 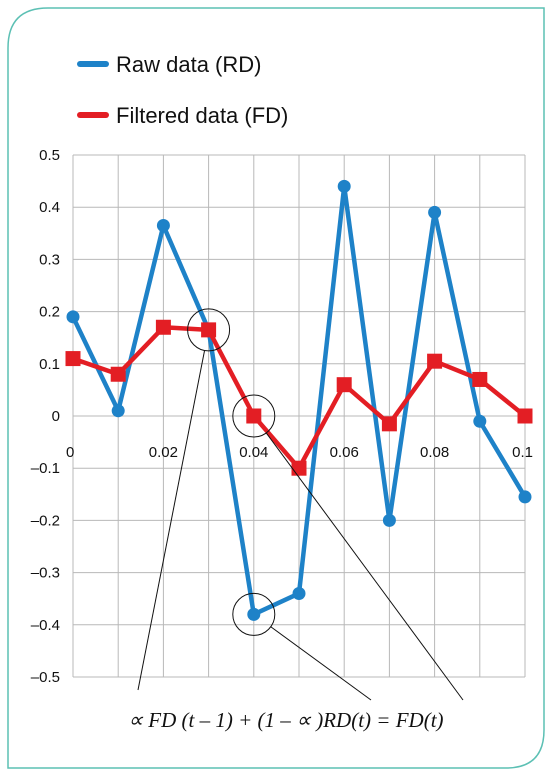 What do you see at coordinates (188, 64) in the screenshot?
I see `legend-label-raw: Raw data (RD)` at bounding box center [188, 64].